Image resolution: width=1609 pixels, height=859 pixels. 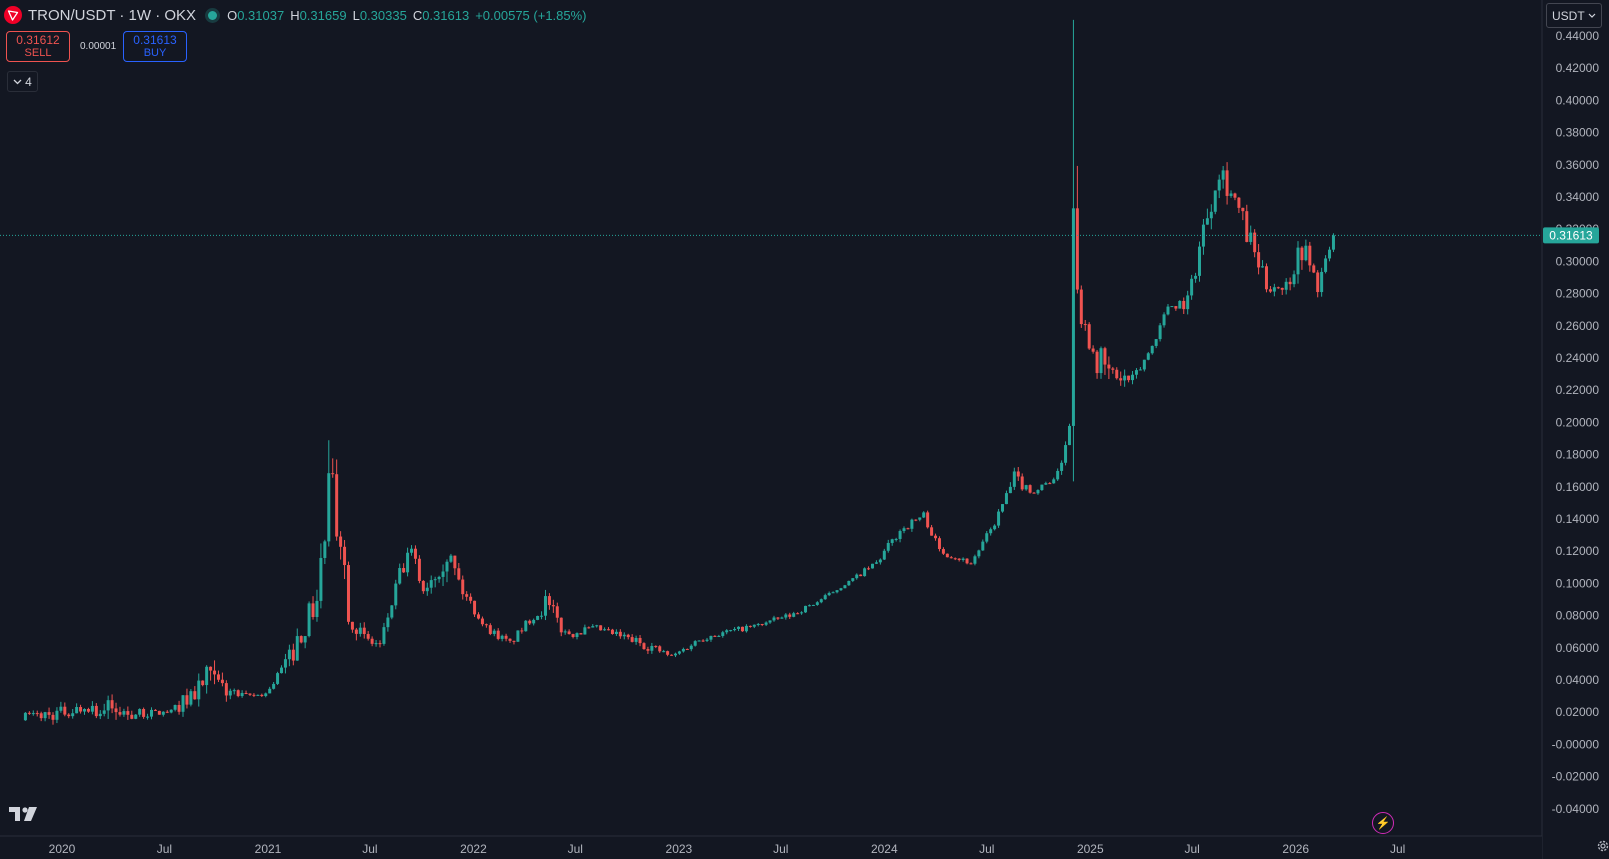 What do you see at coordinates (22, 81) in the screenshot?
I see `indicators-collapse-button: 4` at bounding box center [22, 81].